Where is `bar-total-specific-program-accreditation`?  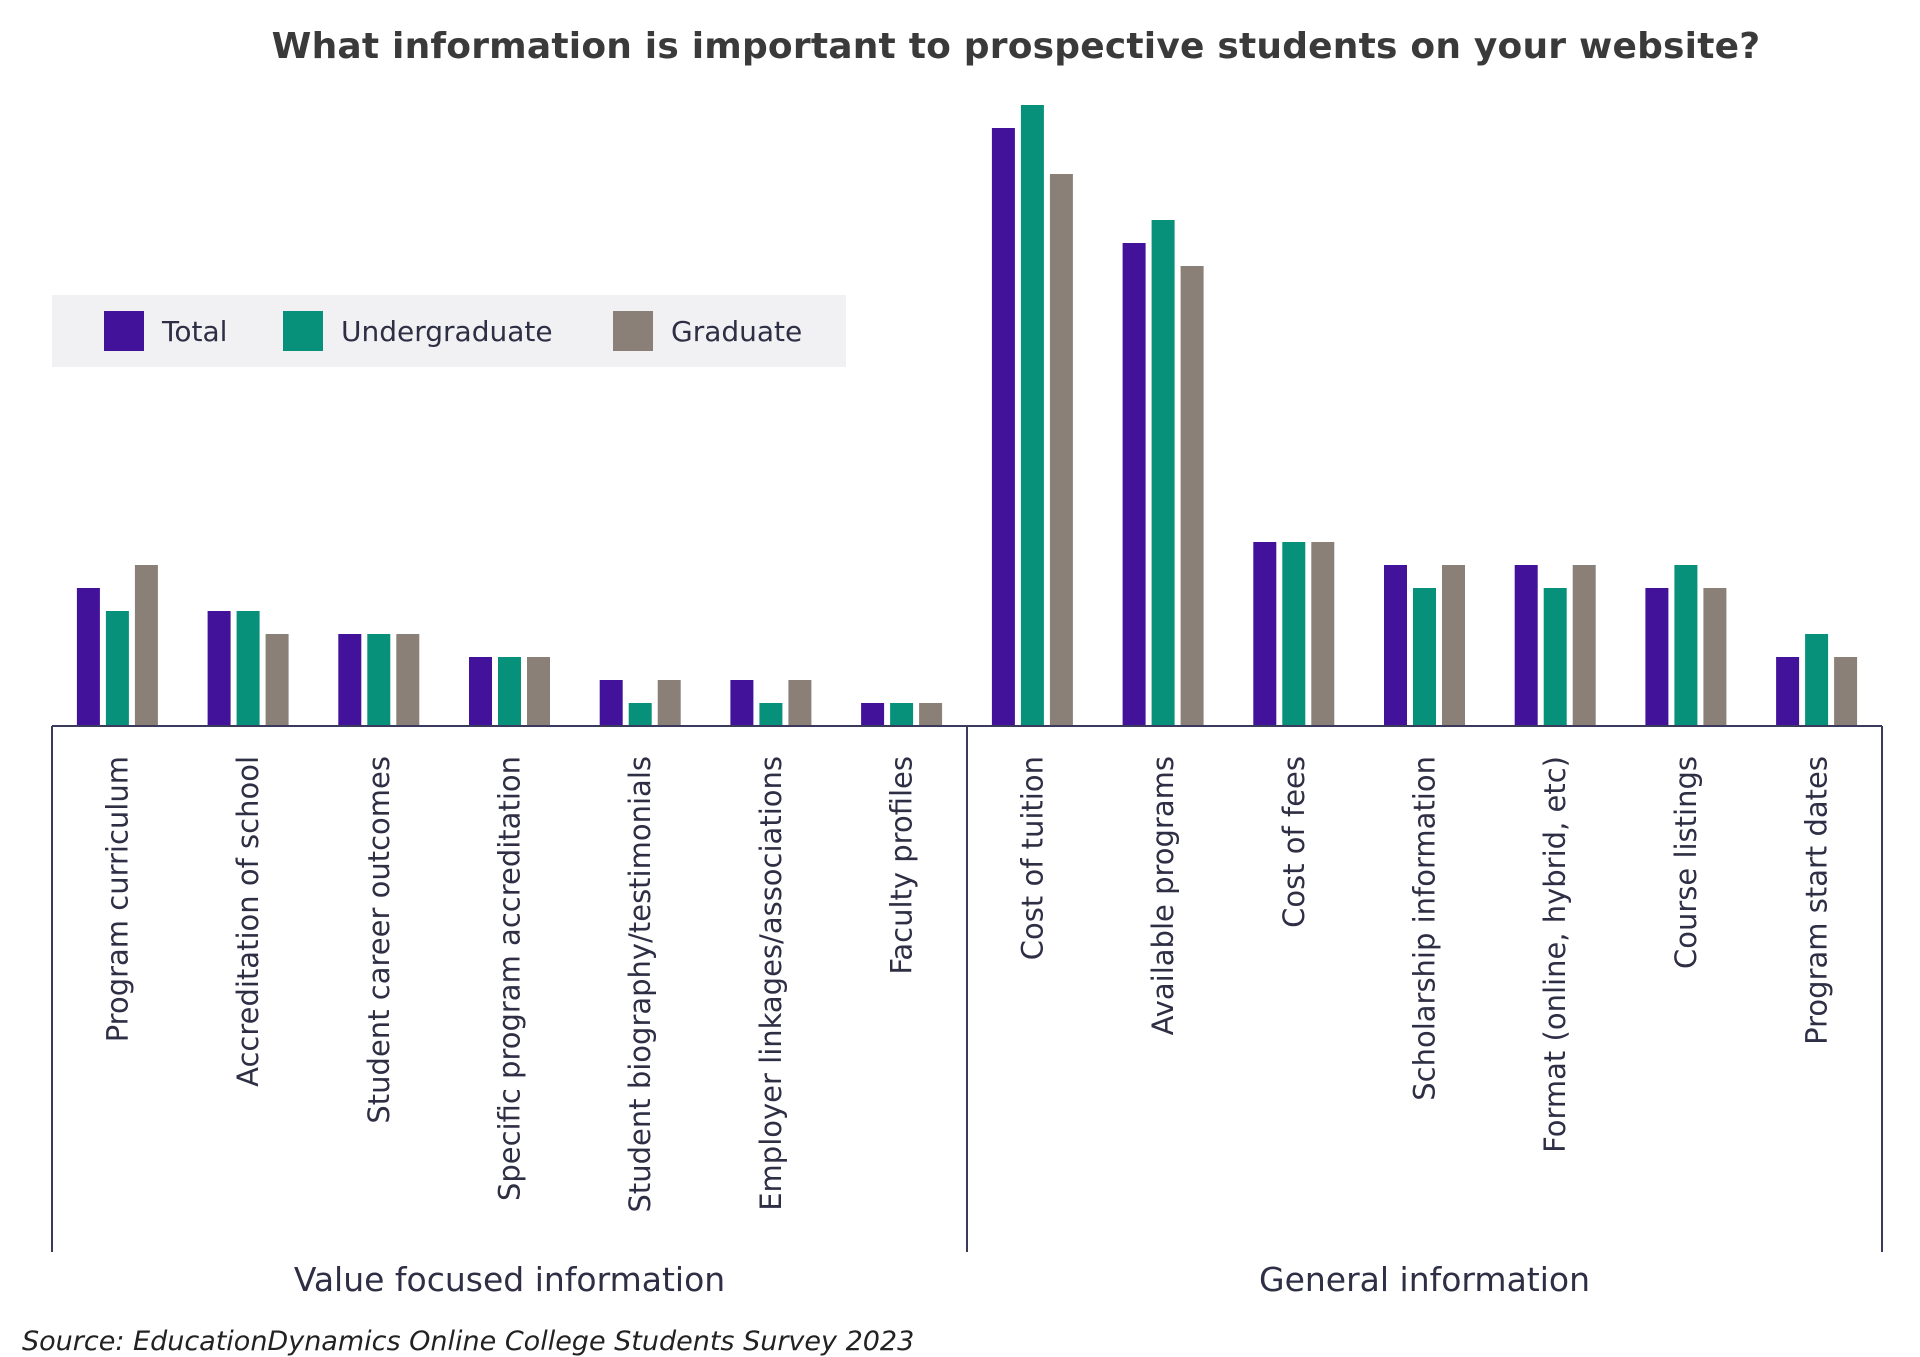
bar-total-specific-program-accreditation is located at coordinates (480, 691).